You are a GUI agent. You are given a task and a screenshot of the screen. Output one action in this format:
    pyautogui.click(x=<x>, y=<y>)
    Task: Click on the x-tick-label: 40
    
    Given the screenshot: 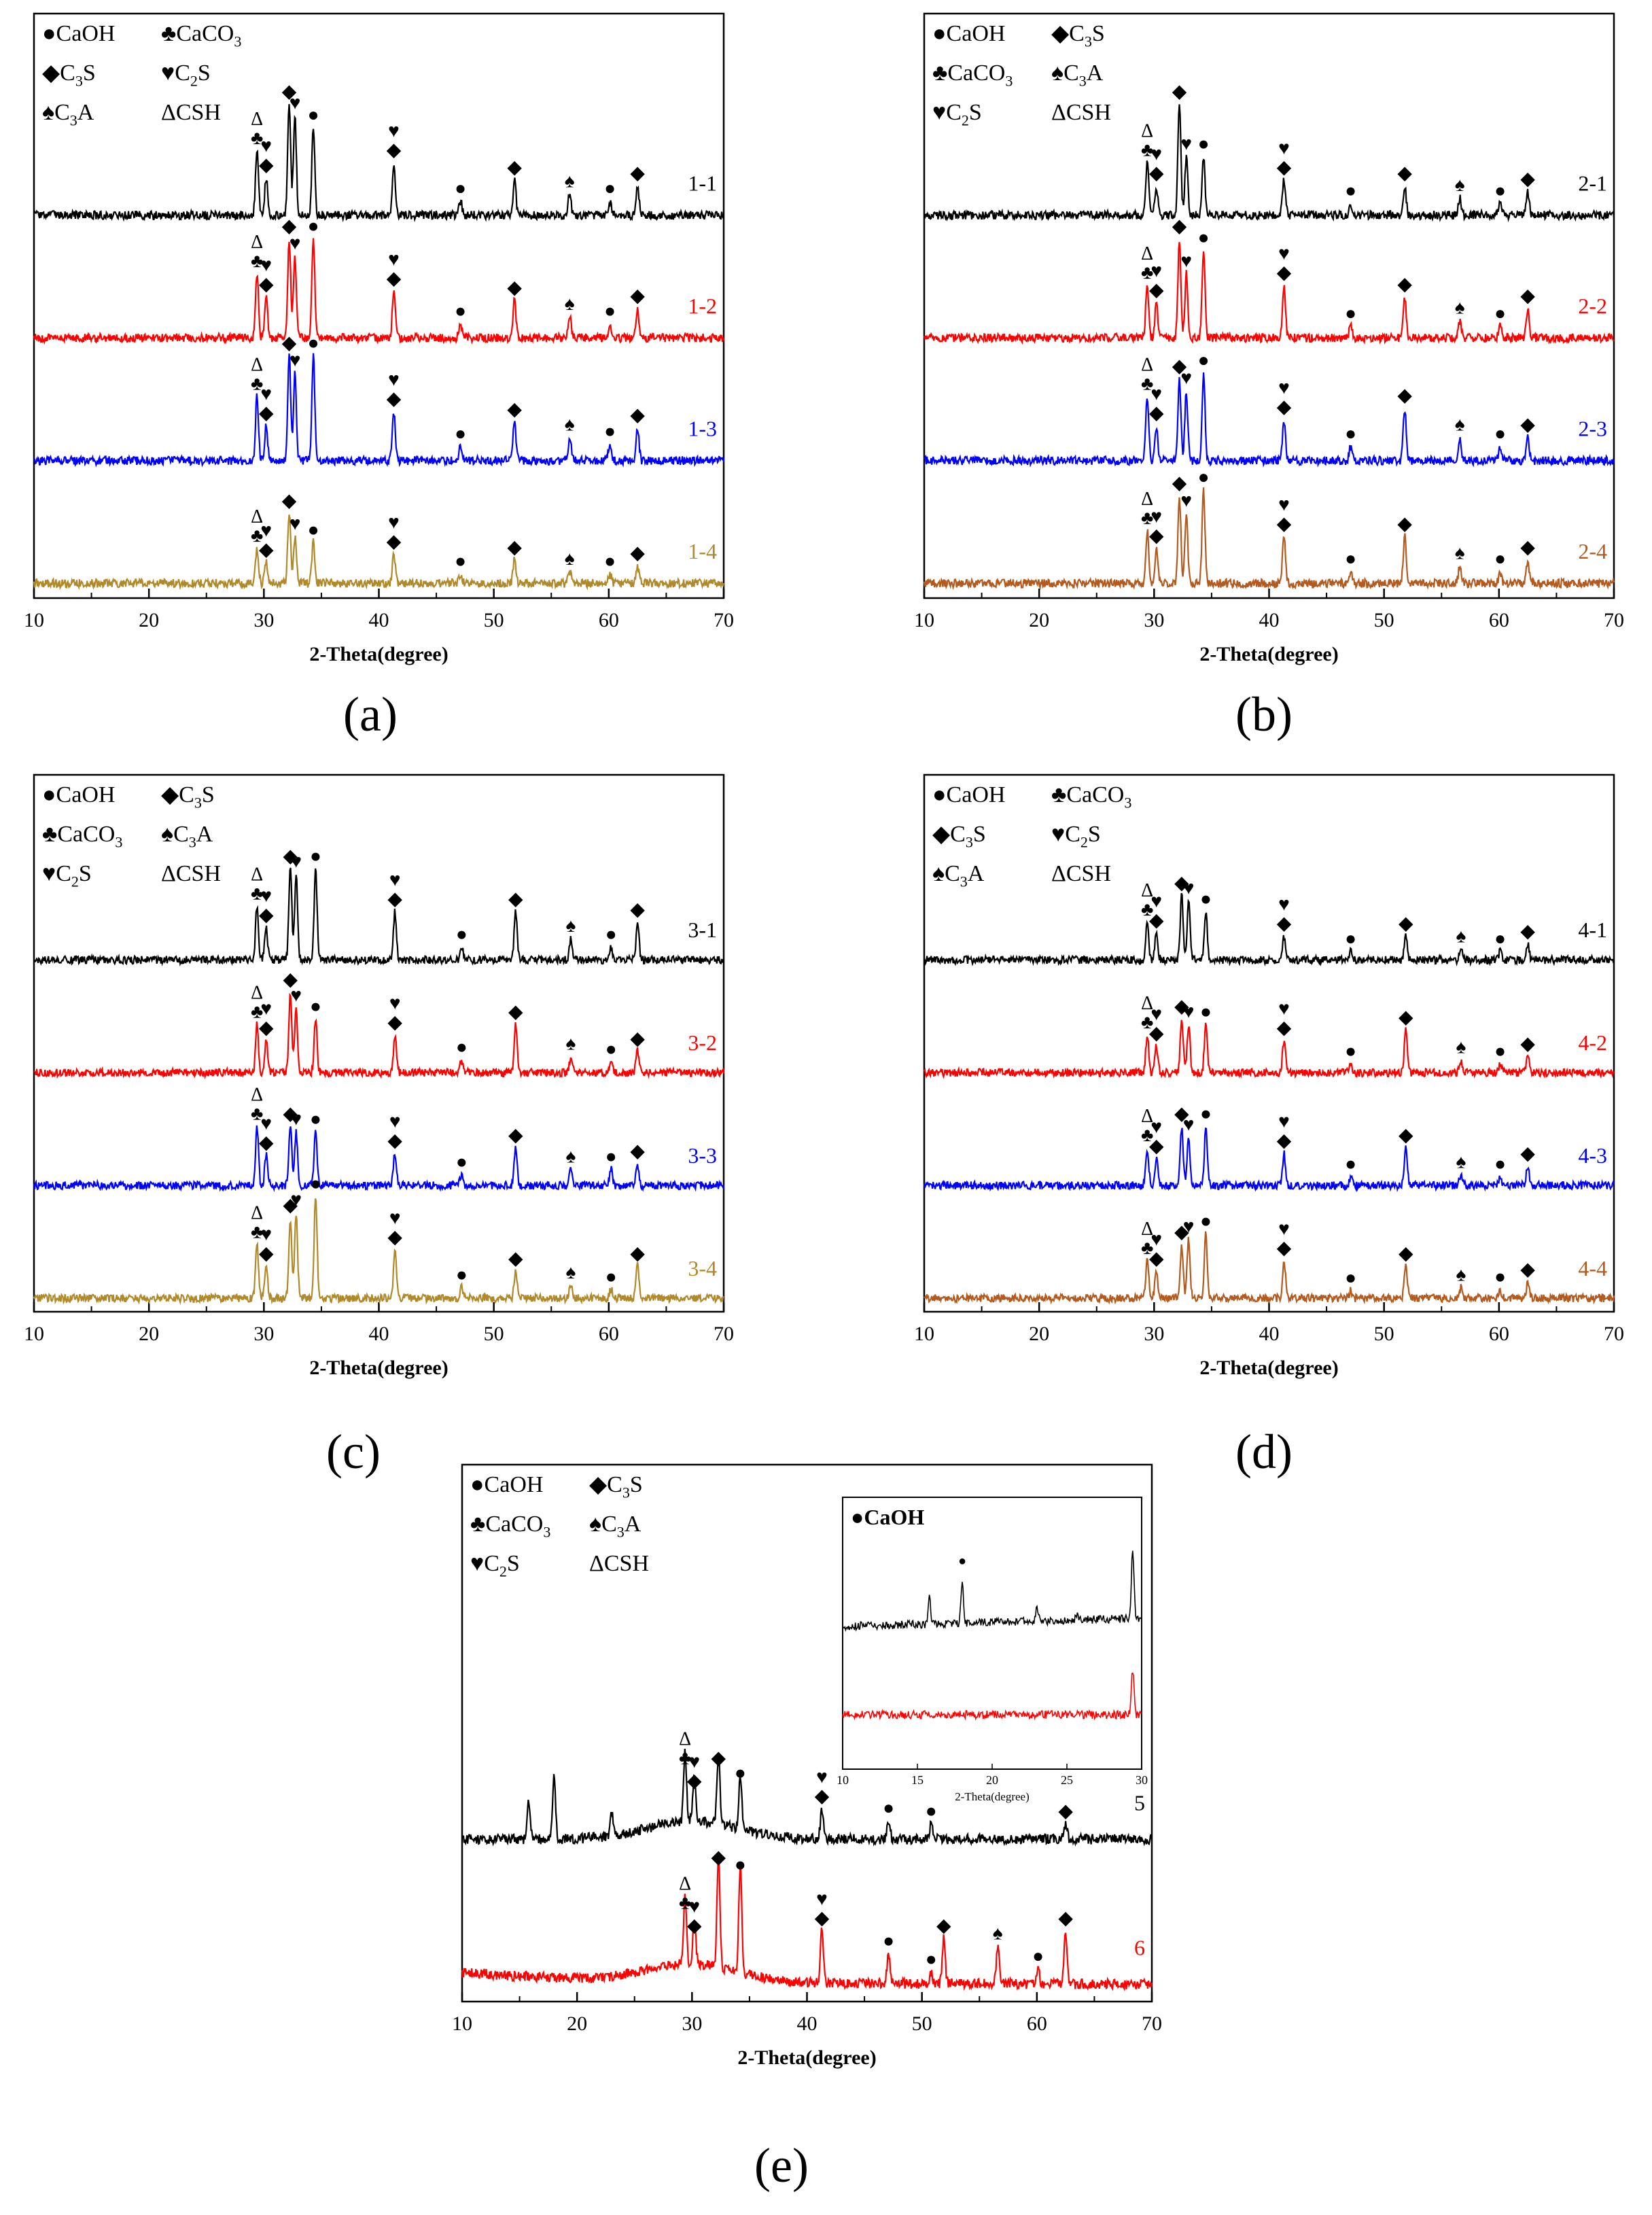 What is the action you would take?
    pyautogui.click(x=807, y=2023)
    